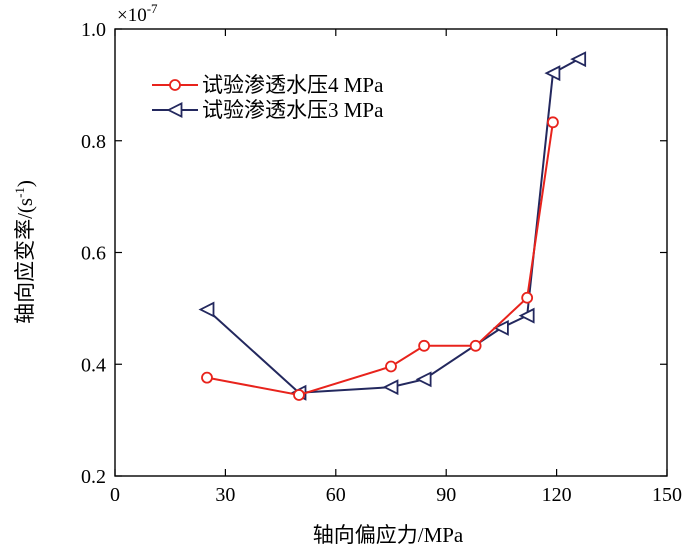  Describe the element at coordinates (225, 495) in the screenshot. I see `x-tick-label: 30` at that location.